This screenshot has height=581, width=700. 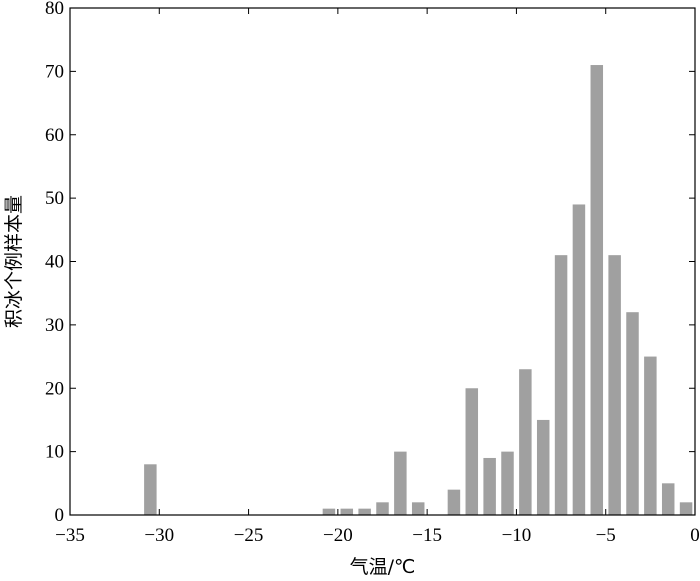 What do you see at coordinates (70, 535) in the screenshot?
I see `x-tick-label: −35` at bounding box center [70, 535].